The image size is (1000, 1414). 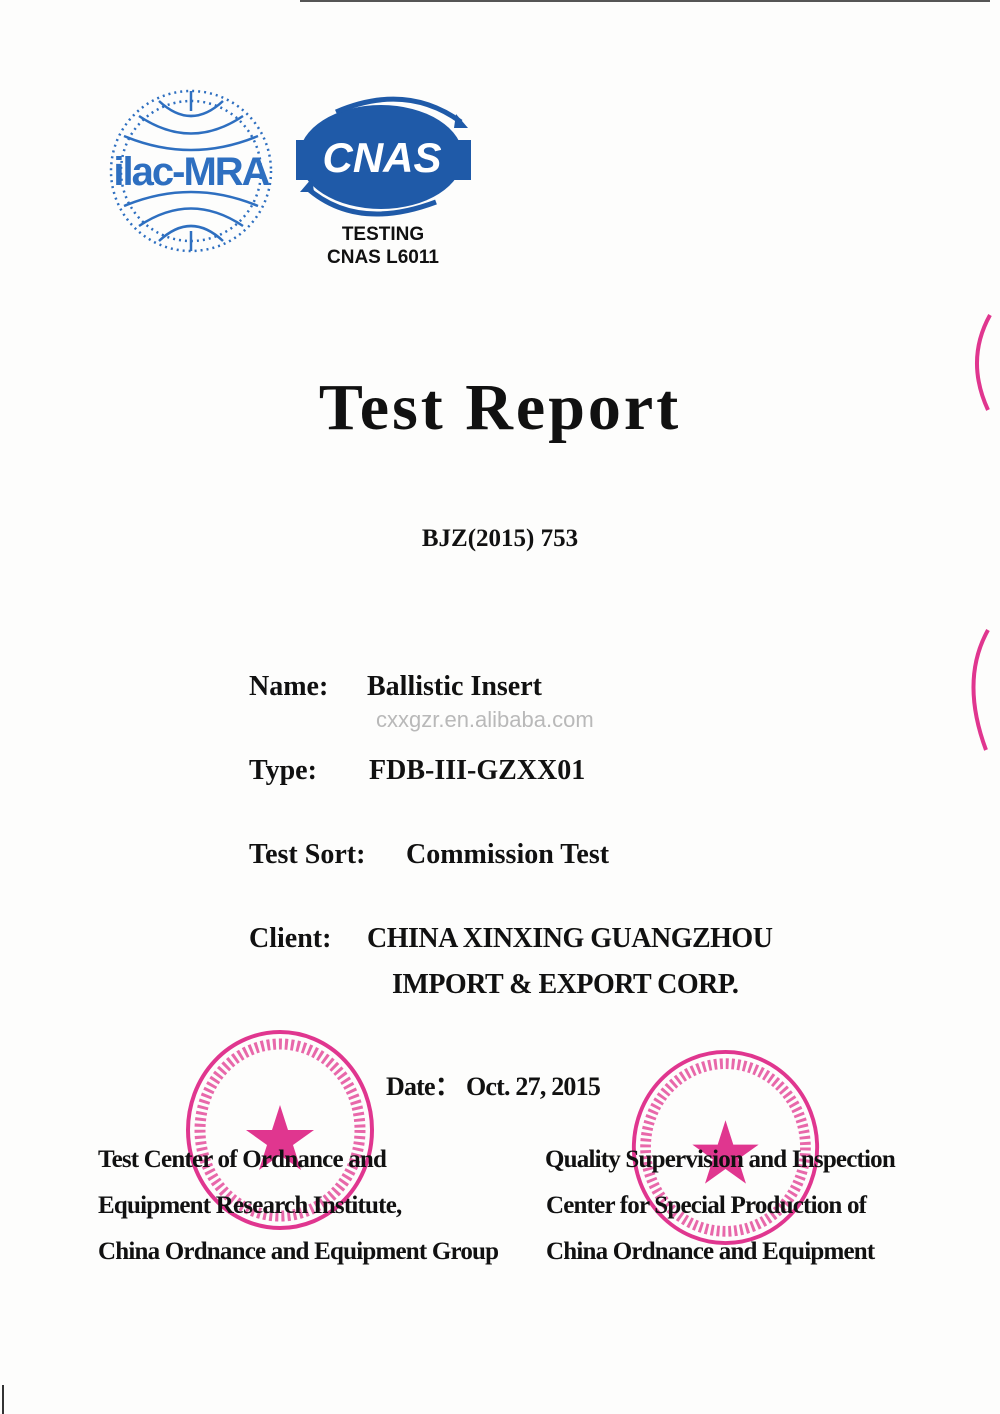 I want to click on date-value: Oct. 27, 2015, so click(x=533, y=1086).